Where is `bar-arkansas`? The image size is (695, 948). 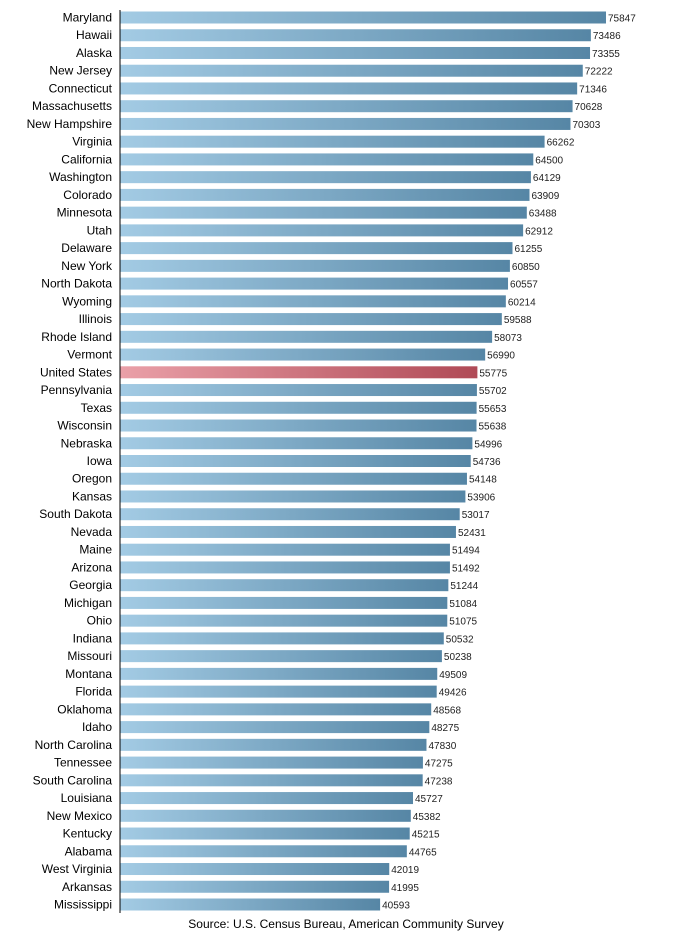
bar-arkansas is located at coordinates (255, 886).